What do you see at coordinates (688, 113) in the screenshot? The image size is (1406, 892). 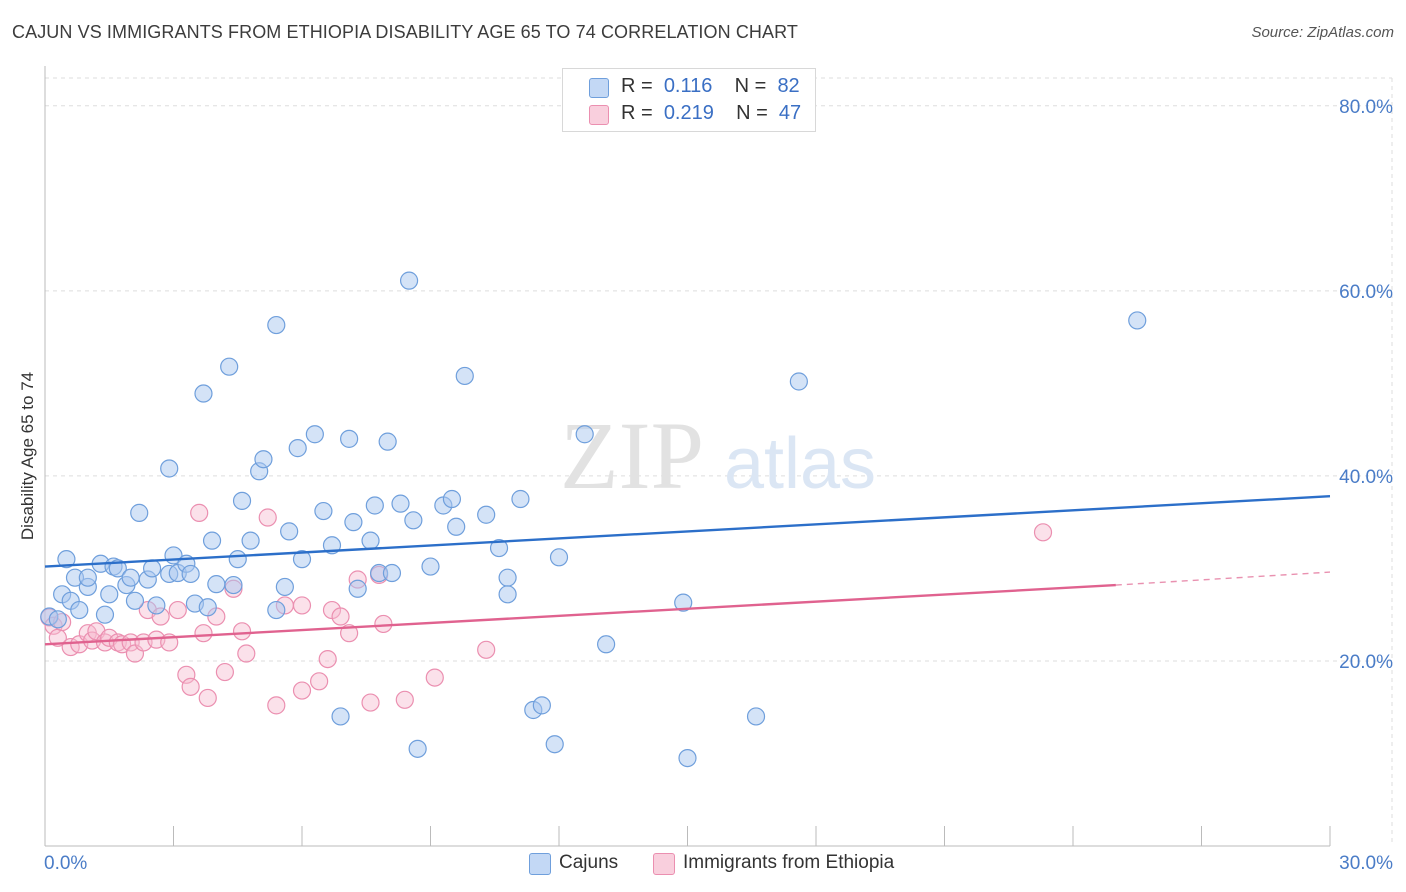 I see `r-value: 0.219` at bounding box center [688, 113].